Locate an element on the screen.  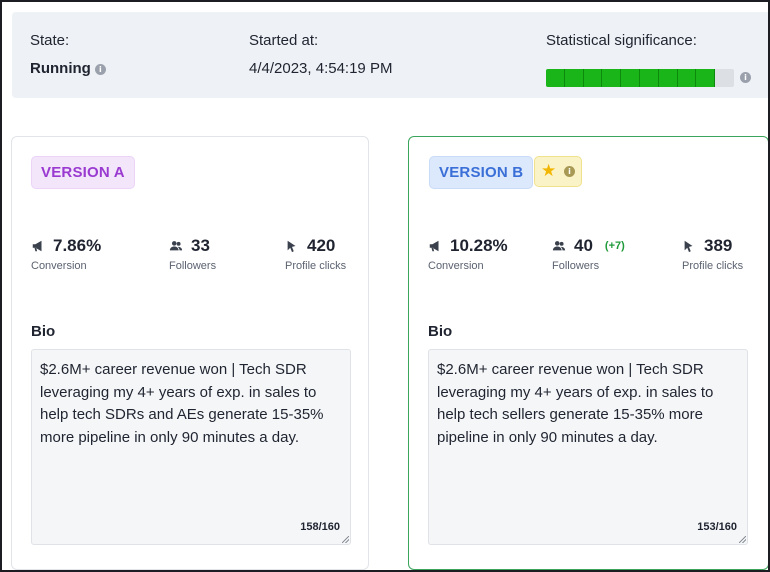
conversion-metric: 10.28% Conversion is located at coordinates (468, 253).